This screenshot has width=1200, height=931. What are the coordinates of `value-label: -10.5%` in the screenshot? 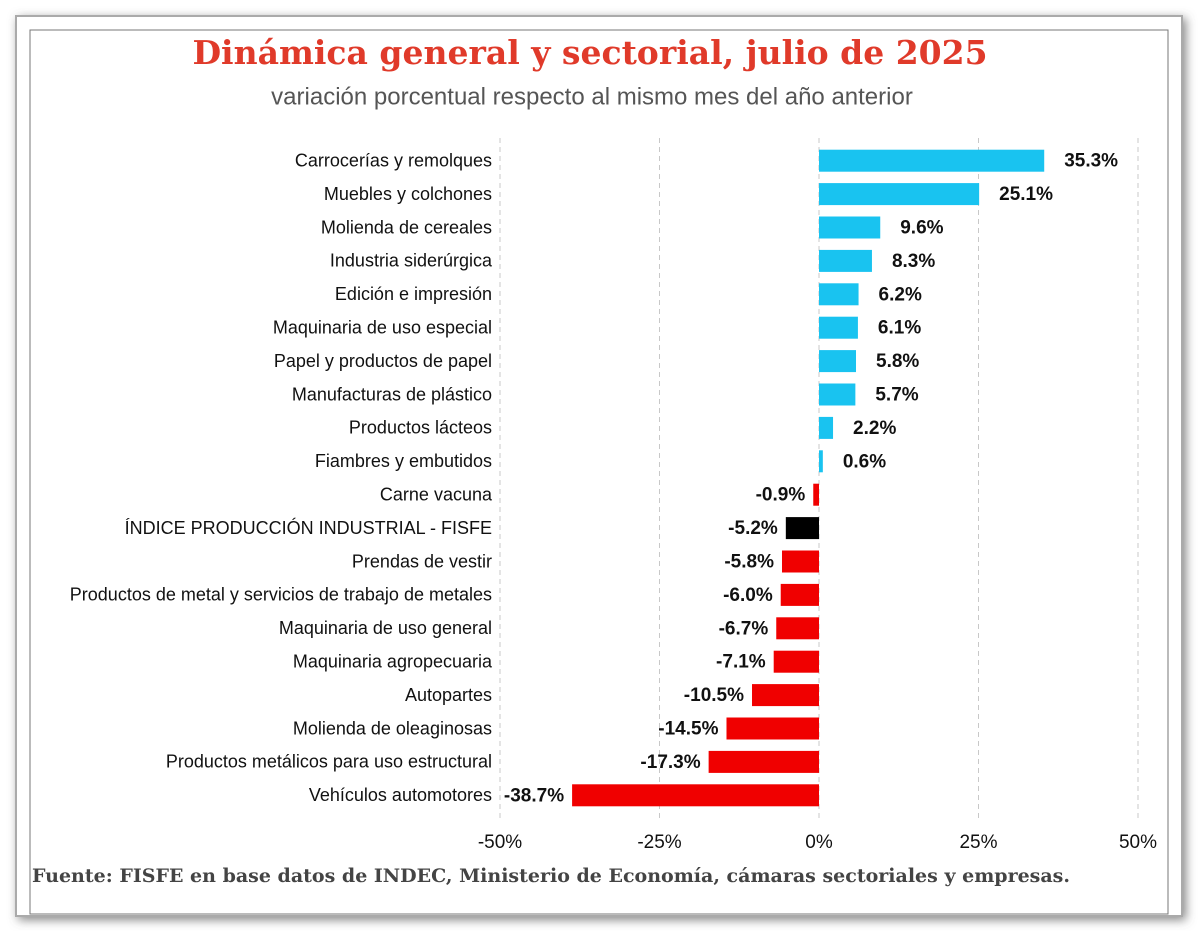 It's located at (714, 695).